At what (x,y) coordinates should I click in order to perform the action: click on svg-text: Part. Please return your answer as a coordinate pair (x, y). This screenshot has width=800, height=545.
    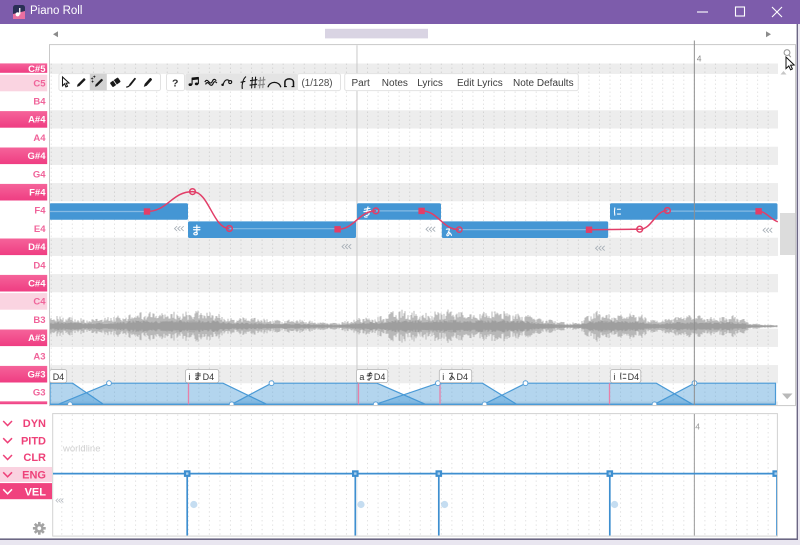
    Looking at the image, I should click on (361, 83).